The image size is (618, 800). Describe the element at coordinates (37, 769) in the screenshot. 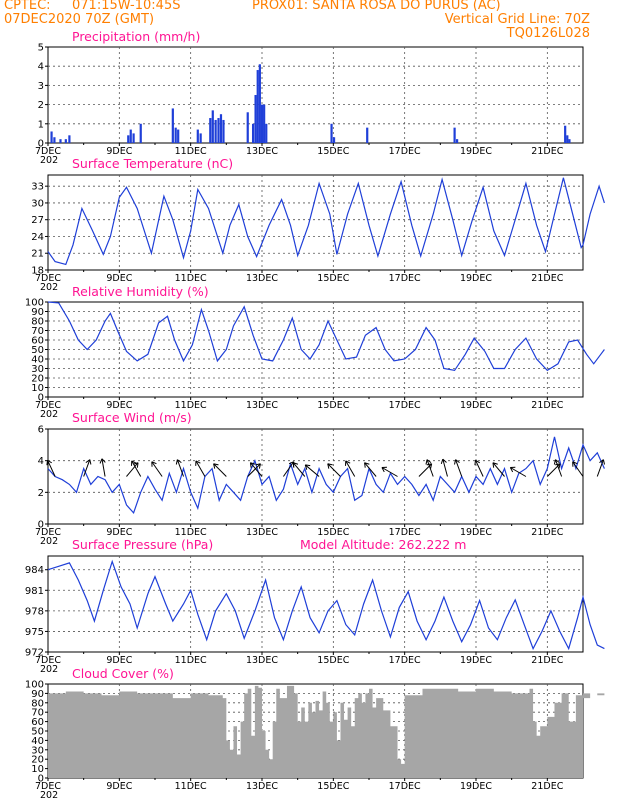

I see `y-tick-label: 10` at that location.